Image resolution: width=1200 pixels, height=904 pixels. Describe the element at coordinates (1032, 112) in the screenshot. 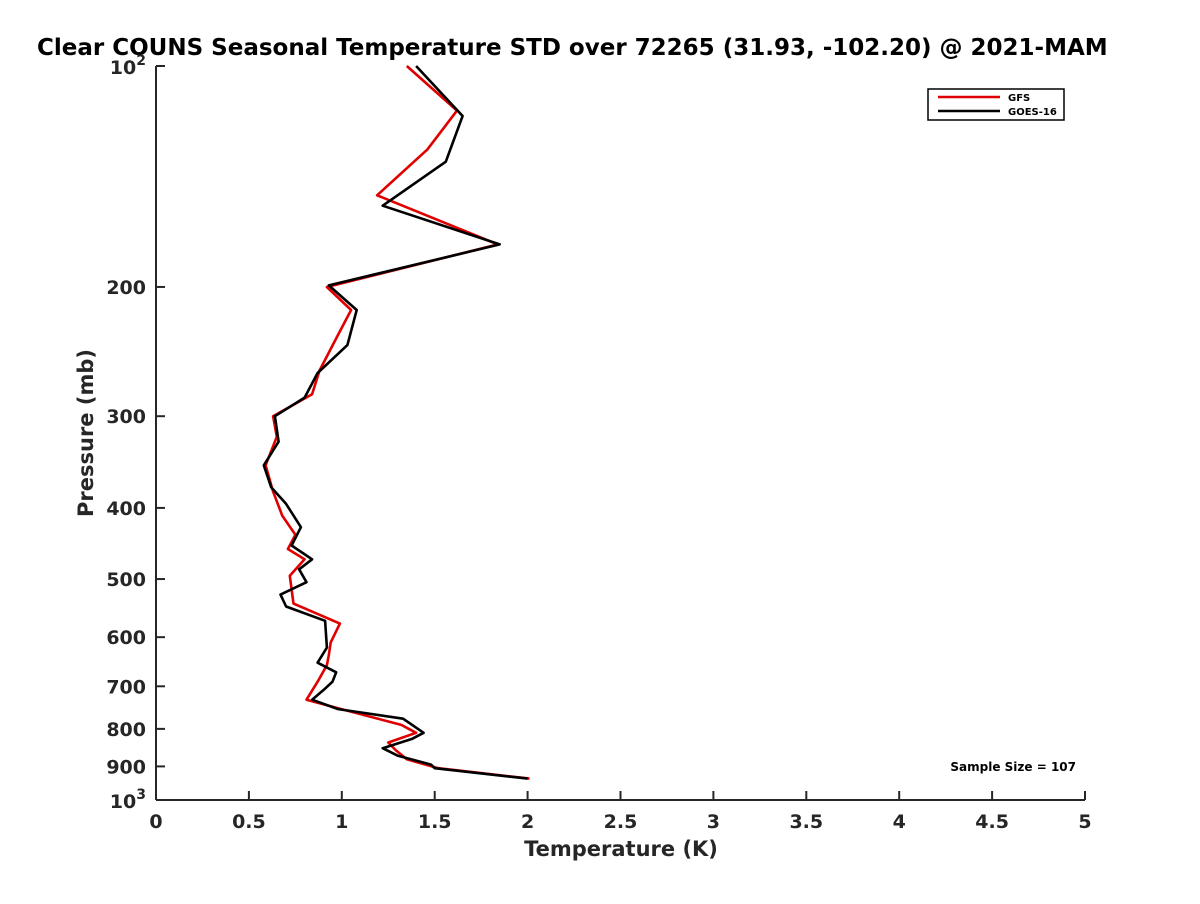

I see `legend-label-goes-16: GOES-16` at that location.